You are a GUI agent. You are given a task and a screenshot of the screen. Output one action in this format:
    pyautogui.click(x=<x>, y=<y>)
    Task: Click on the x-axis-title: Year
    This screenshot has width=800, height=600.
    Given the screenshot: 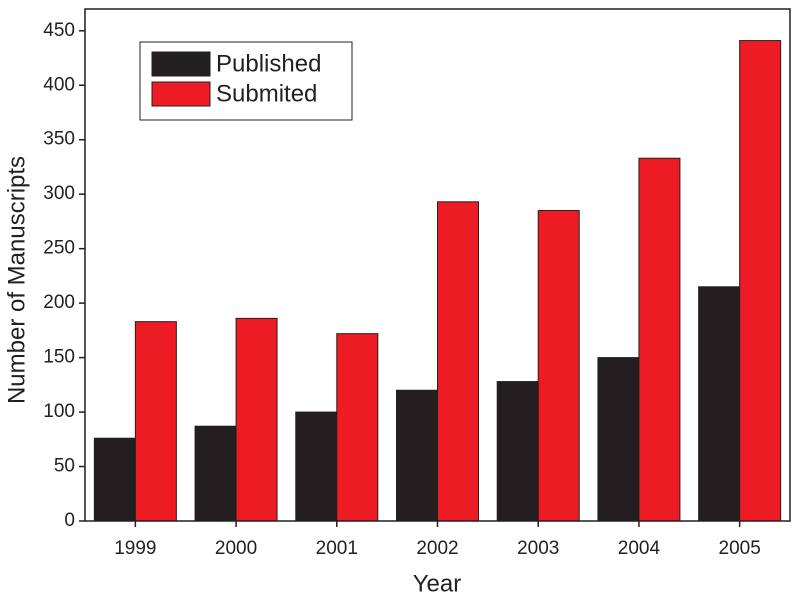 What is the action you would take?
    pyautogui.click(x=437, y=583)
    